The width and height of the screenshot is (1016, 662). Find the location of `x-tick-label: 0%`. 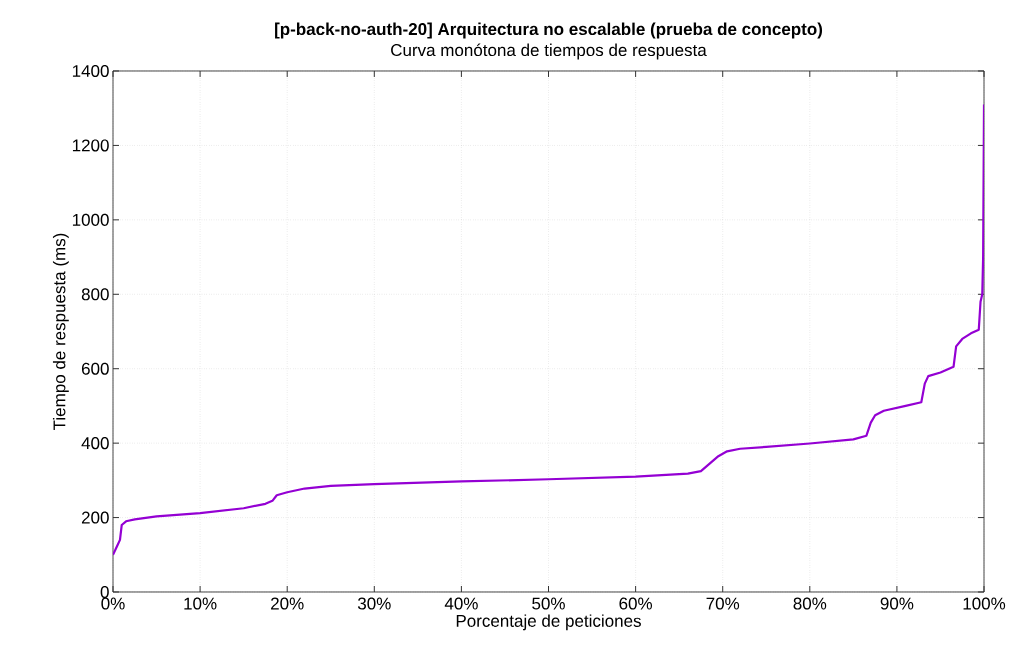

x-tick-label: 0% is located at coordinates (113, 603).